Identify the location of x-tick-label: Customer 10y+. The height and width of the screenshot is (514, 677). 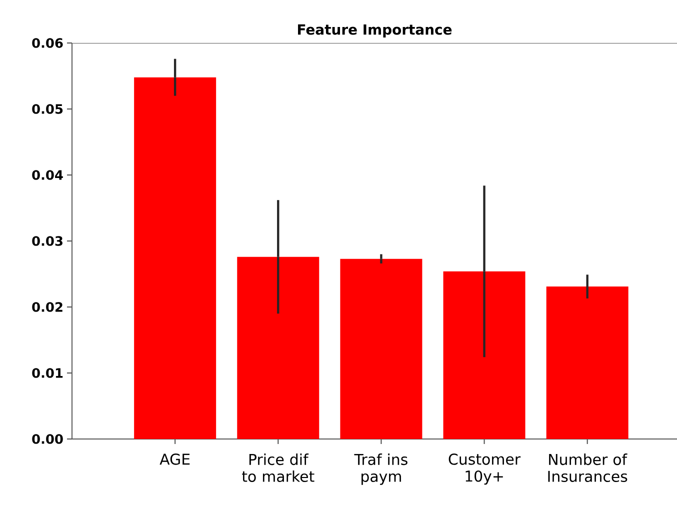
(484, 469).